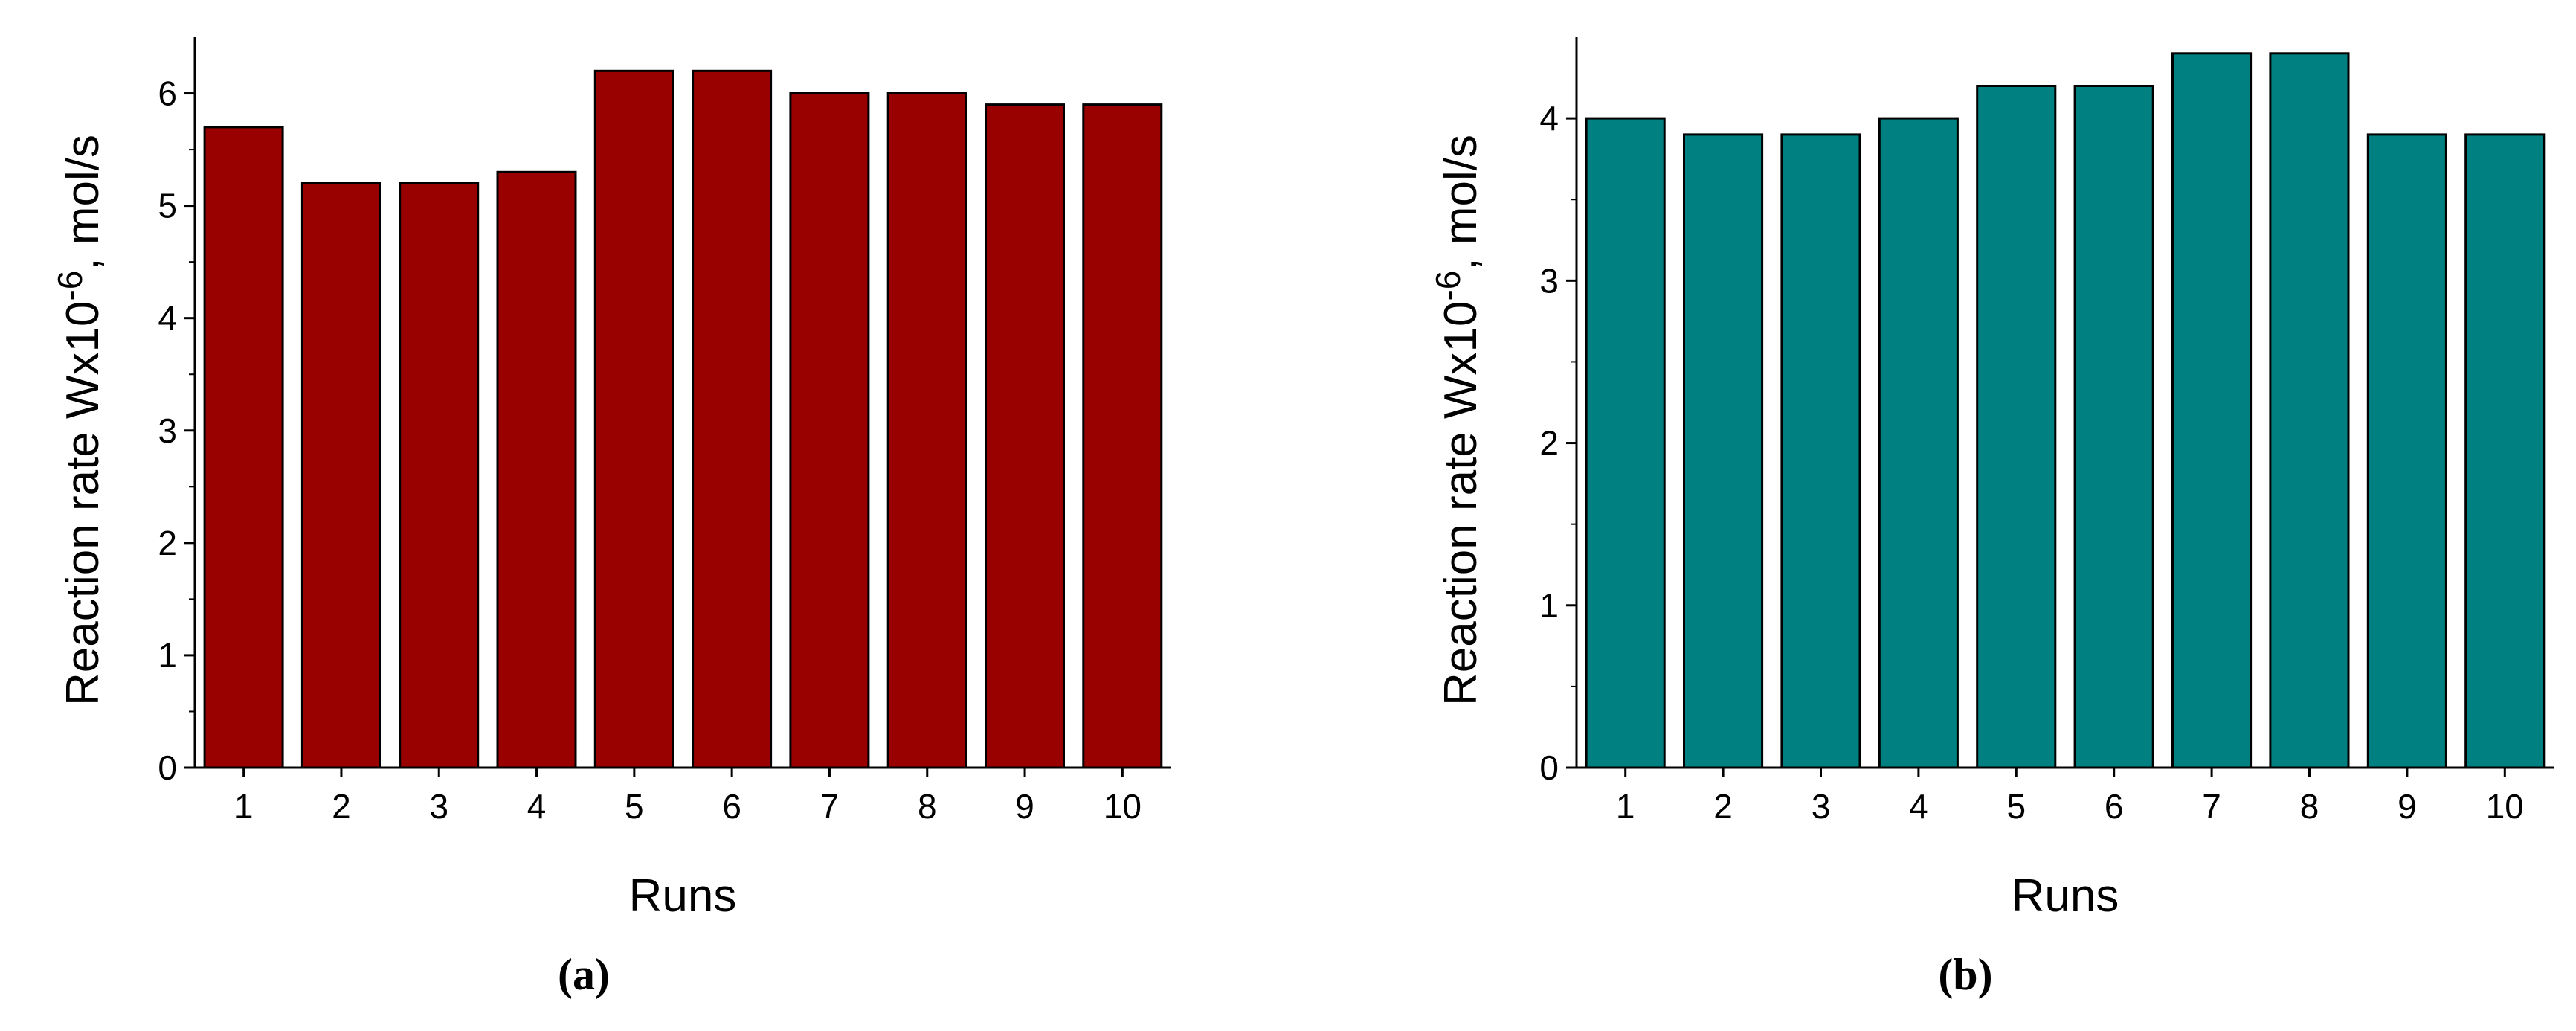  I want to click on y-tick-label: 6, so click(167, 94).